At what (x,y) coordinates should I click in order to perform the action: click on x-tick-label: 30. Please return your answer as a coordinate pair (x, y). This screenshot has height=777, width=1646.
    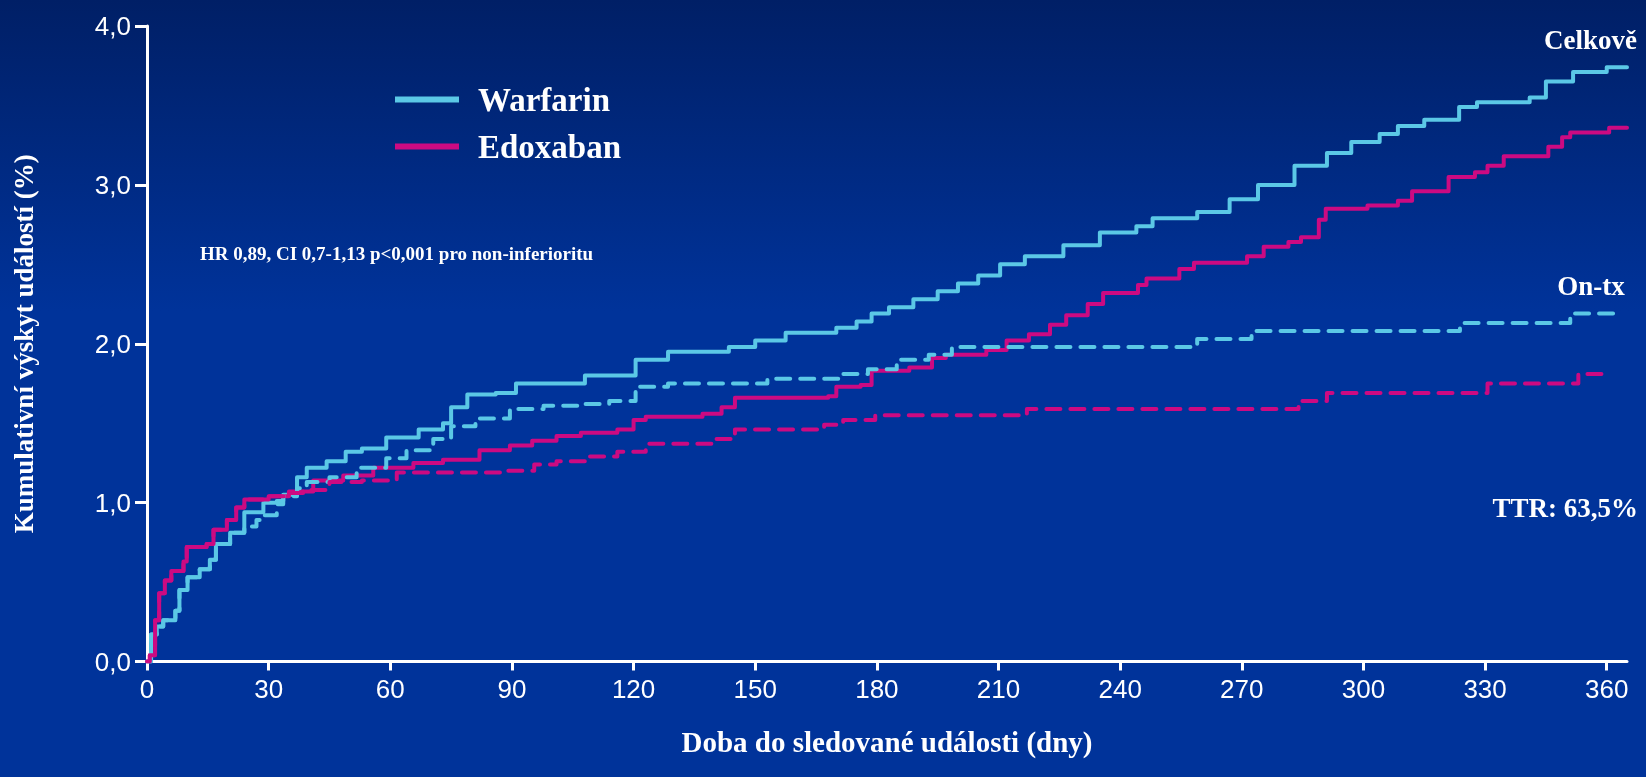
    Looking at the image, I should click on (269, 688).